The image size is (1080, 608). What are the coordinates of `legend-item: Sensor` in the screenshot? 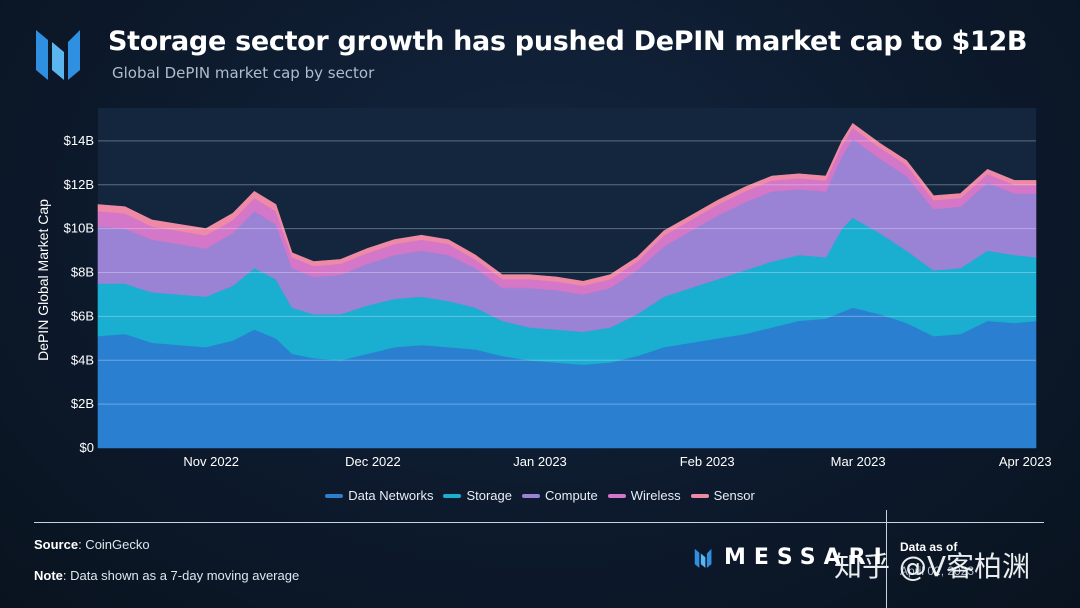 It's located at (722, 495).